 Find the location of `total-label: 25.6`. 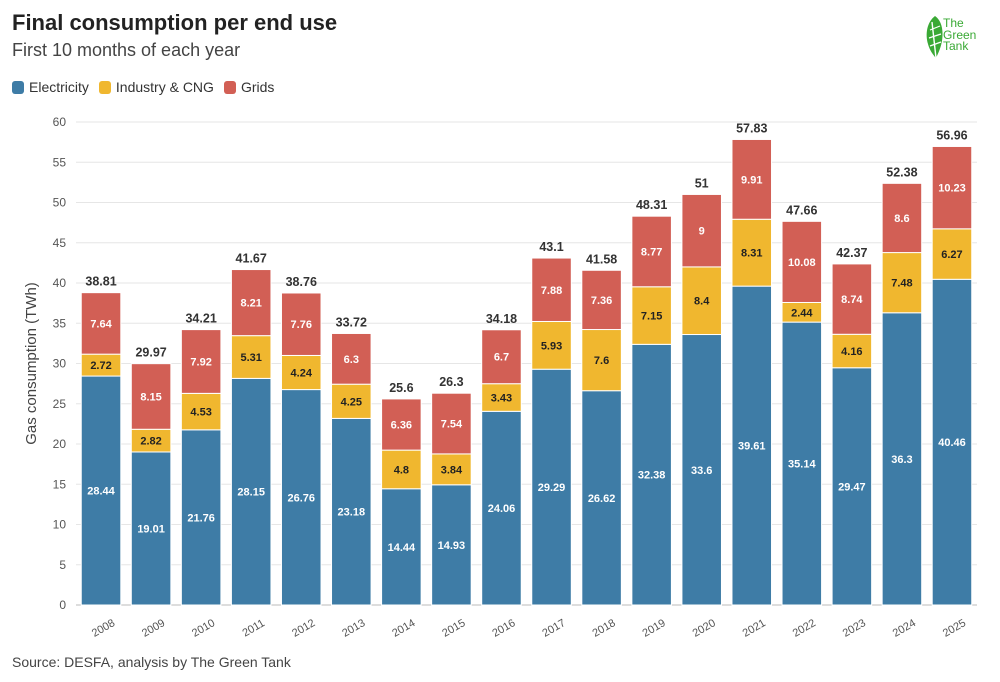

total-label: 25.6 is located at coordinates (401, 388).